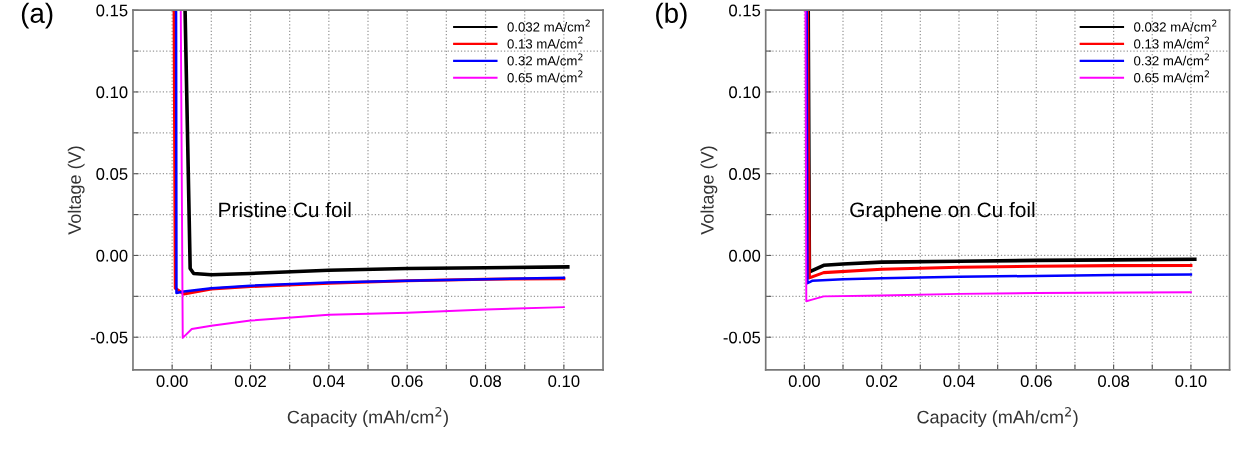 Image resolution: width=1237 pixels, height=463 pixels. What do you see at coordinates (671, 15) in the screenshot?
I see `text: (b)` at bounding box center [671, 15].